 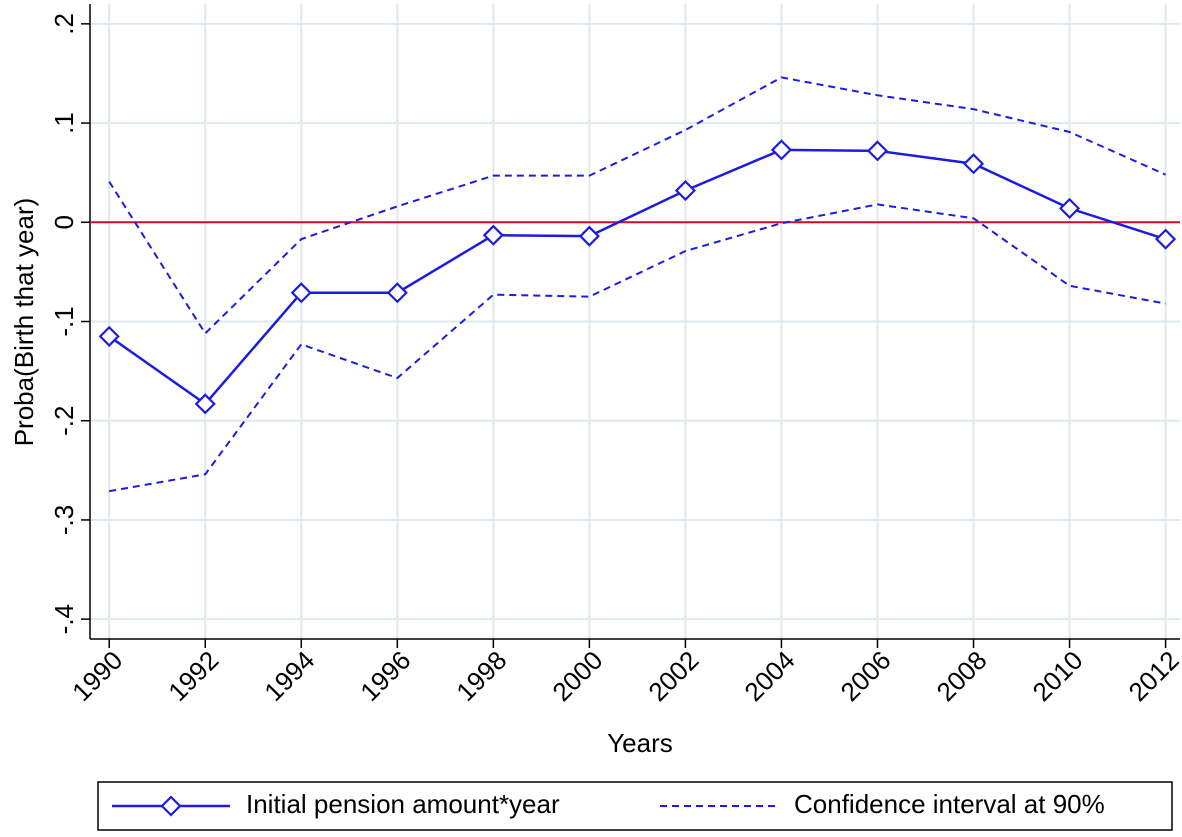 I want to click on legend-label: Confidence interval at 90%, so click(x=949, y=804).